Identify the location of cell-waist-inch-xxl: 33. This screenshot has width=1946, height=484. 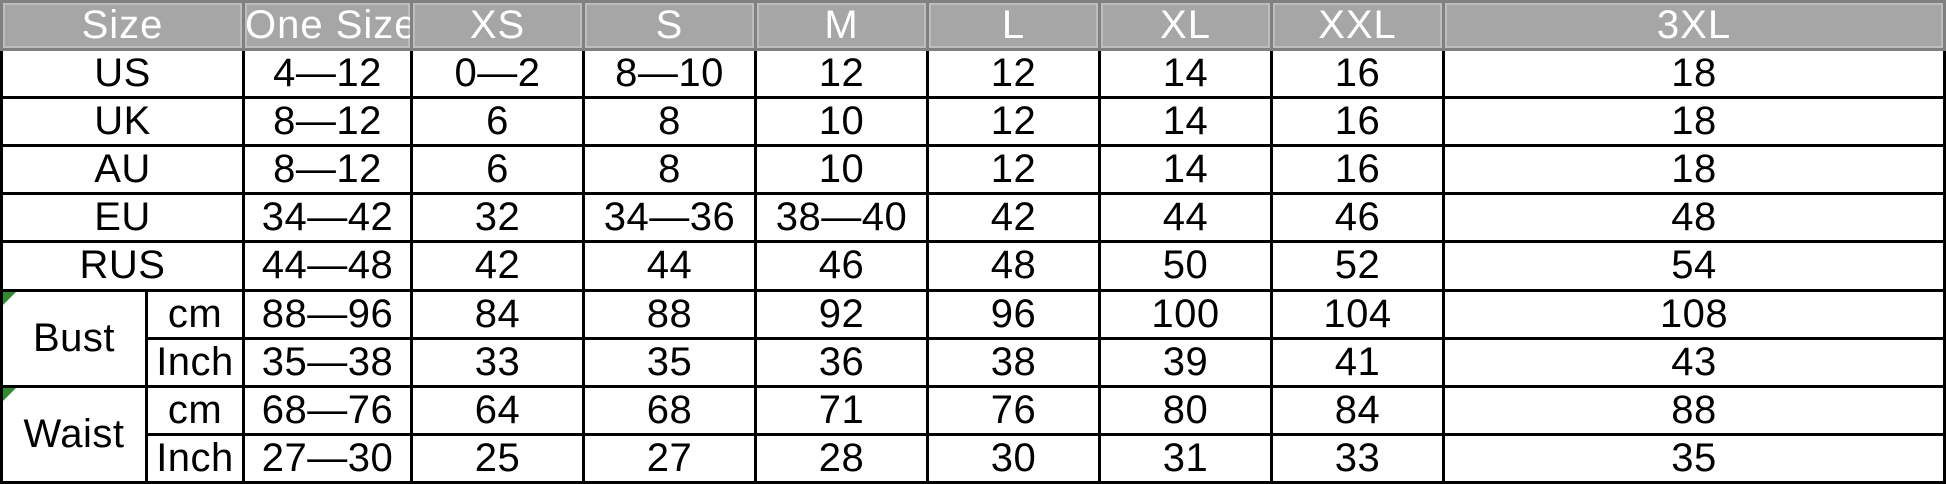
(1357, 458).